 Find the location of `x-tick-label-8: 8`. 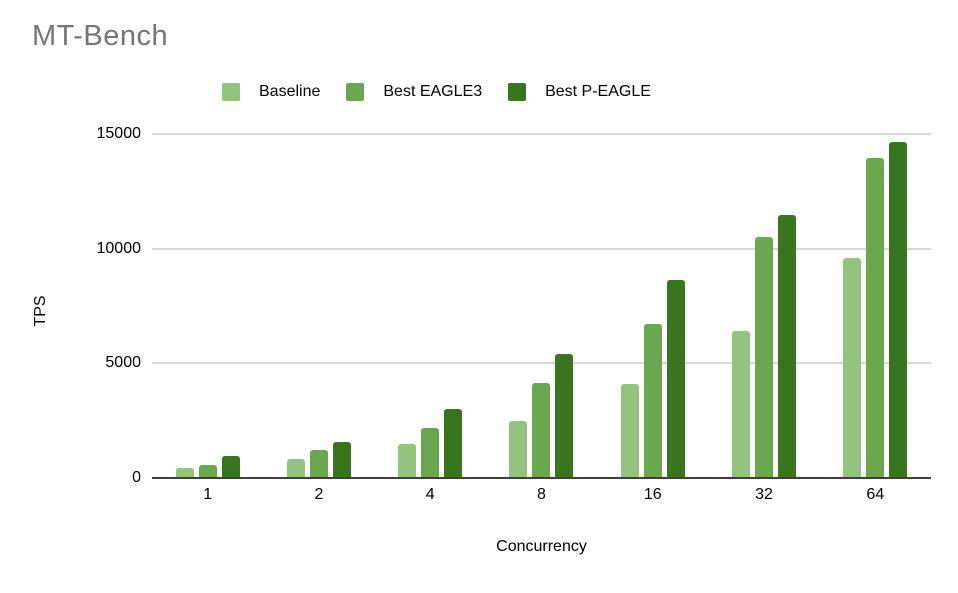

x-tick-label-8: 8 is located at coordinates (541, 494).